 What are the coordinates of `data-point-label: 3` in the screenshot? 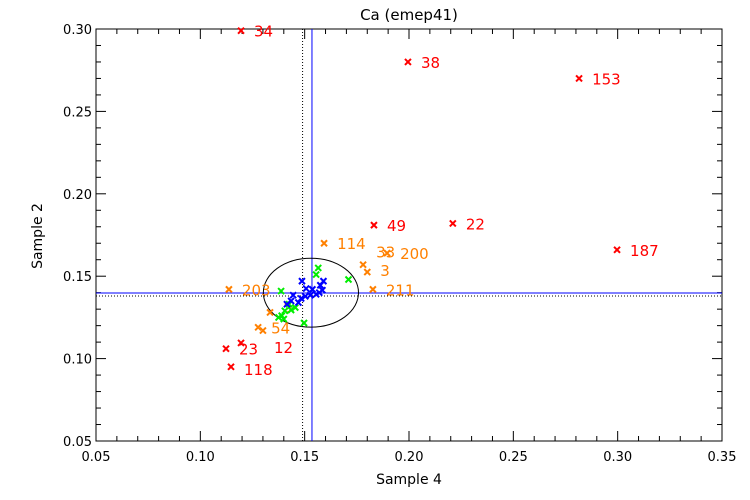 It's located at (385, 271).